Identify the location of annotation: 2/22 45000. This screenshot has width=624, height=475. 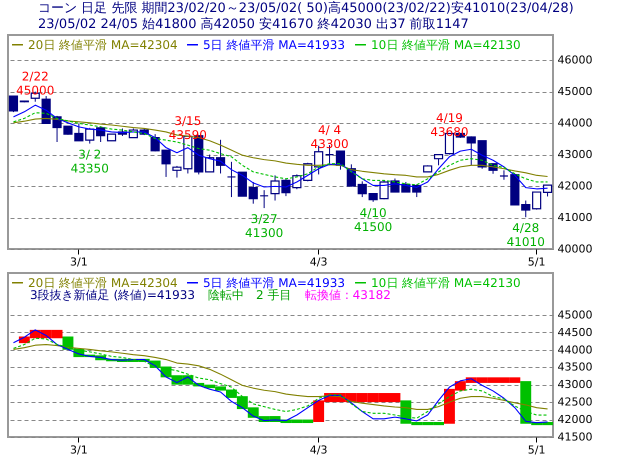
(35, 84).